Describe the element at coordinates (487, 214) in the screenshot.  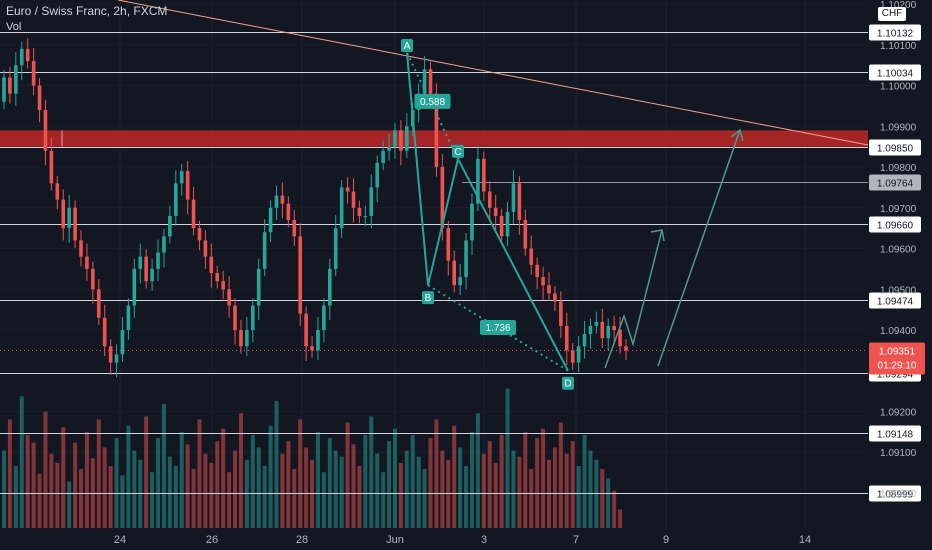
I see `abcd-pattern: A B C D 0.588 1.736` at that location.